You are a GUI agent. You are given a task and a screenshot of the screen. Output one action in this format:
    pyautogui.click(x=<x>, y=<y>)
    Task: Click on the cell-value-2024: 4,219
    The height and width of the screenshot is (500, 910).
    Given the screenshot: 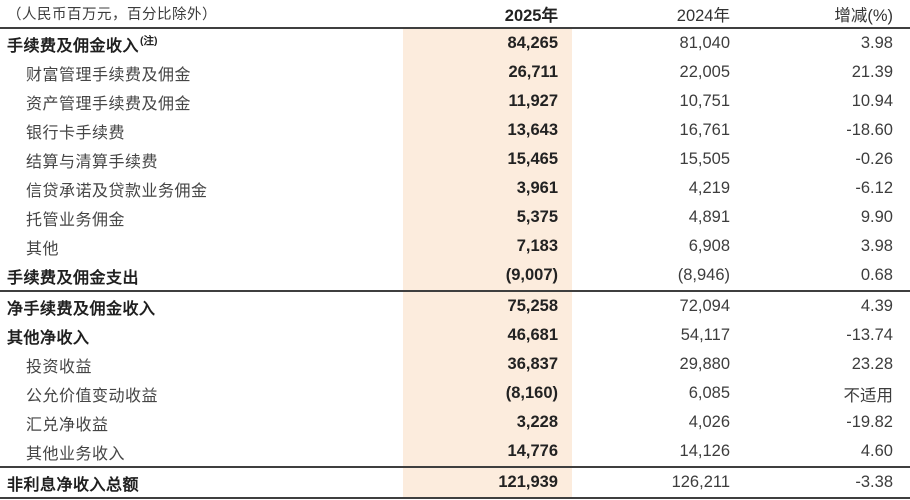 What is the action you would take?
    pyautogui.click(x=709, y=188)
    